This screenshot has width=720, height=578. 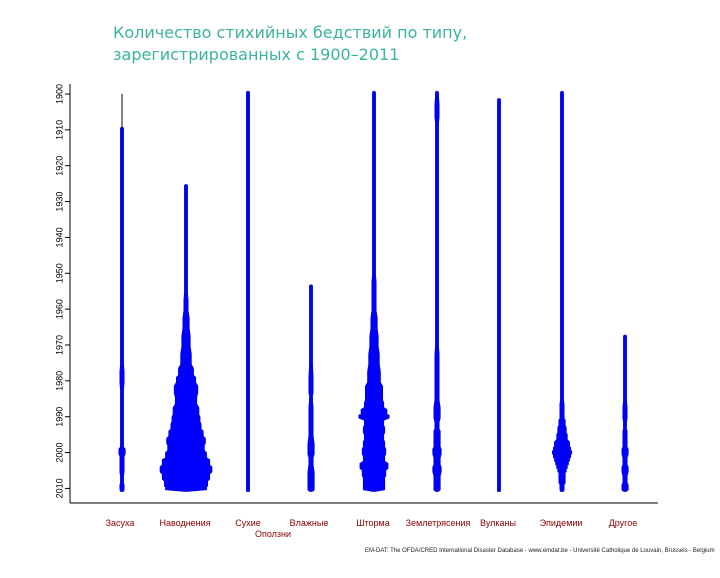 I want to click on y-tick-label: 1920, so click(x=59, y=166).